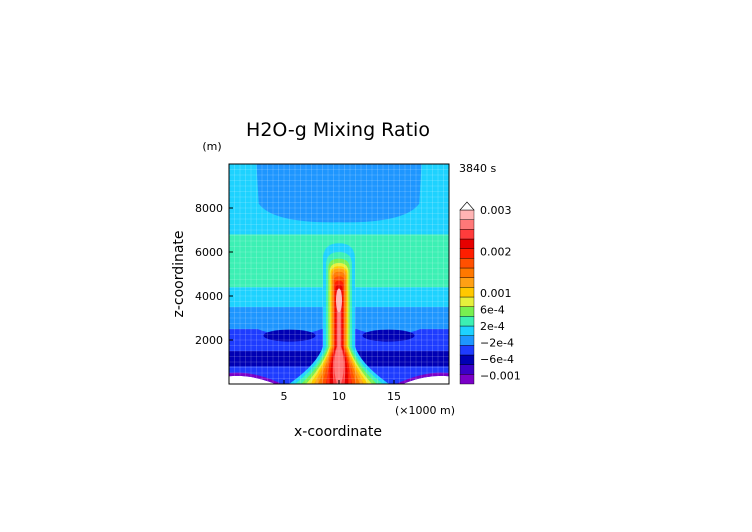 This screenshot has width=752, height=532. Describe the element at coordinates (209, 252) in the screenshot. I see `y-tick-label: 6000` at that location.